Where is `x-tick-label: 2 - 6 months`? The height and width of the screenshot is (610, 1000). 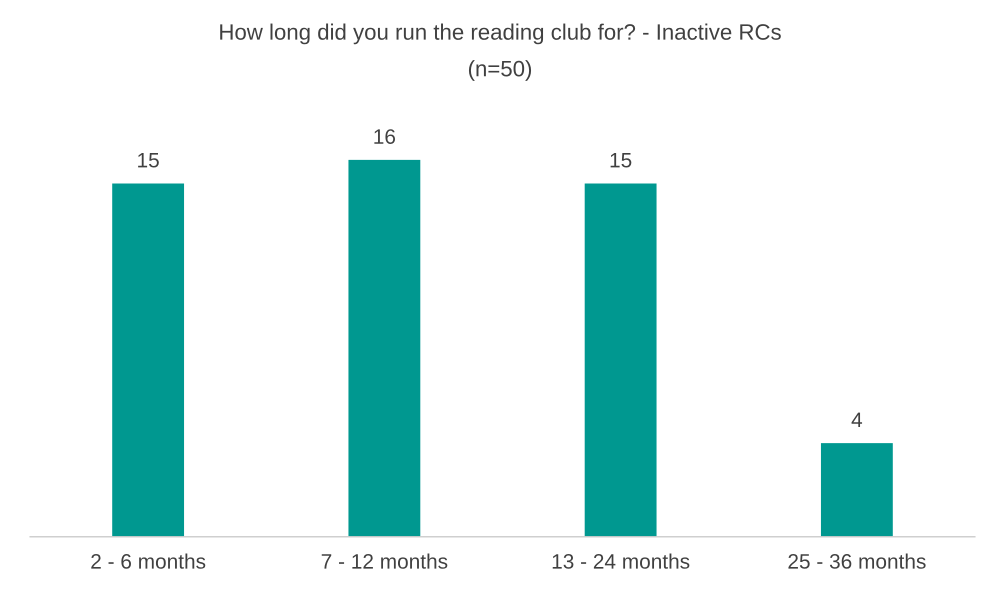
x-tick-label: 2 - 6 months is located at coordinates (148, 561).